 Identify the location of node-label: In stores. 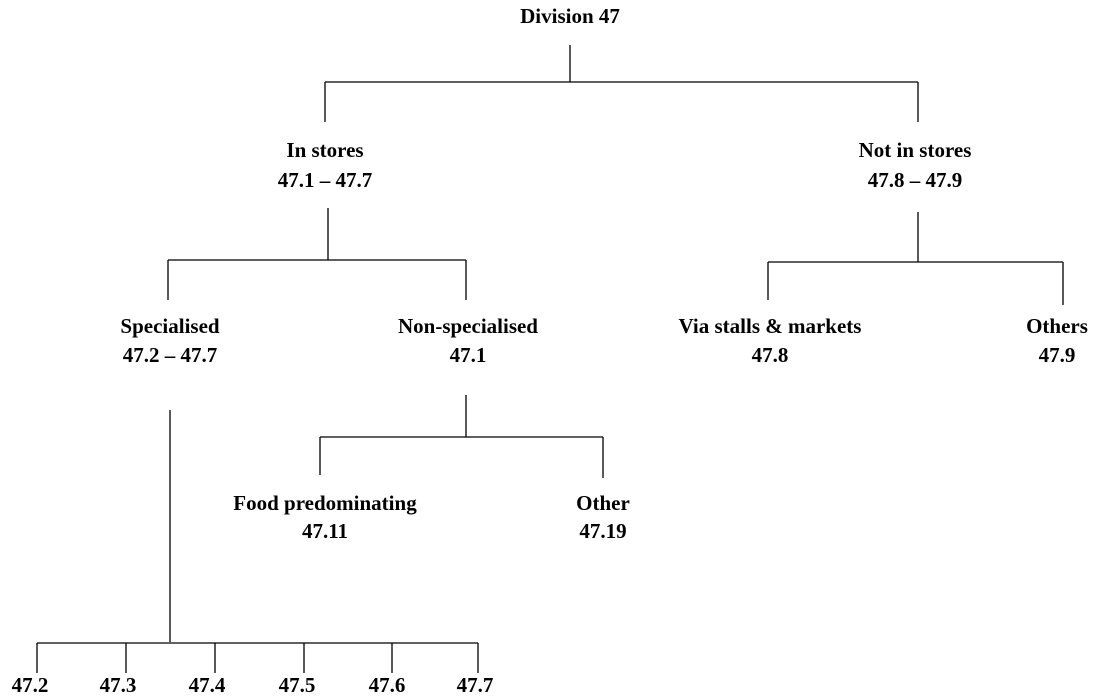
(324, 150).